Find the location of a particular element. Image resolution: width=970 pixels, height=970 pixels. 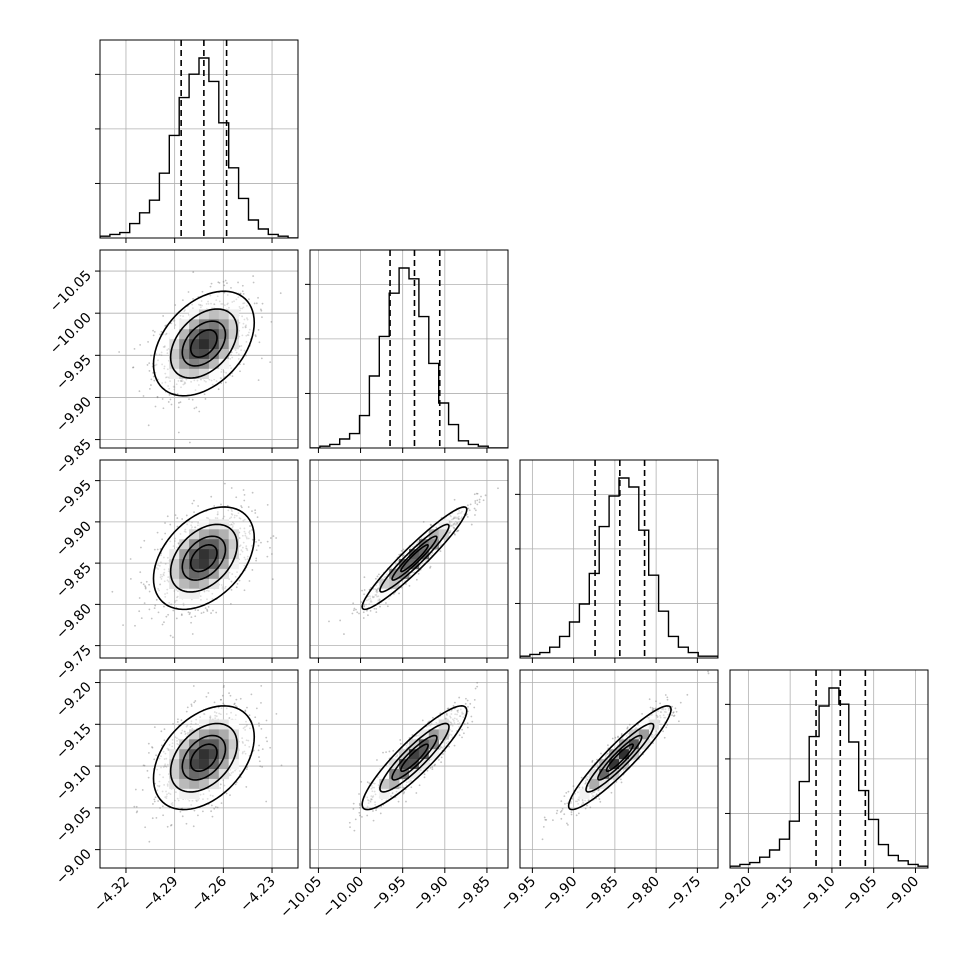

x-tick-label: −9.20 is located at coordinates (735, 895).